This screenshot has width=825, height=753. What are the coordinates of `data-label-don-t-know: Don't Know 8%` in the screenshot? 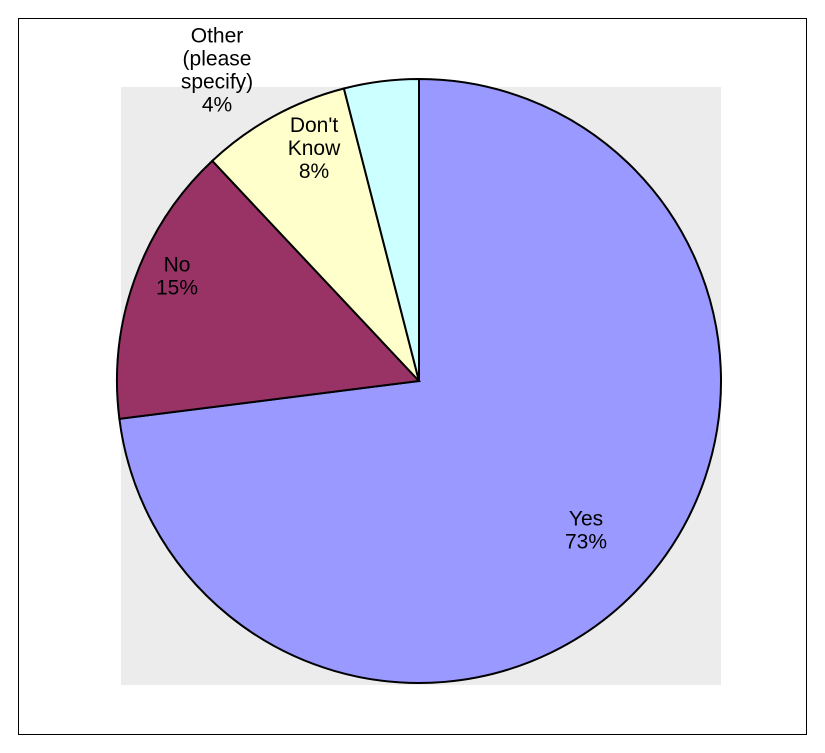 It's located at (314, 148).